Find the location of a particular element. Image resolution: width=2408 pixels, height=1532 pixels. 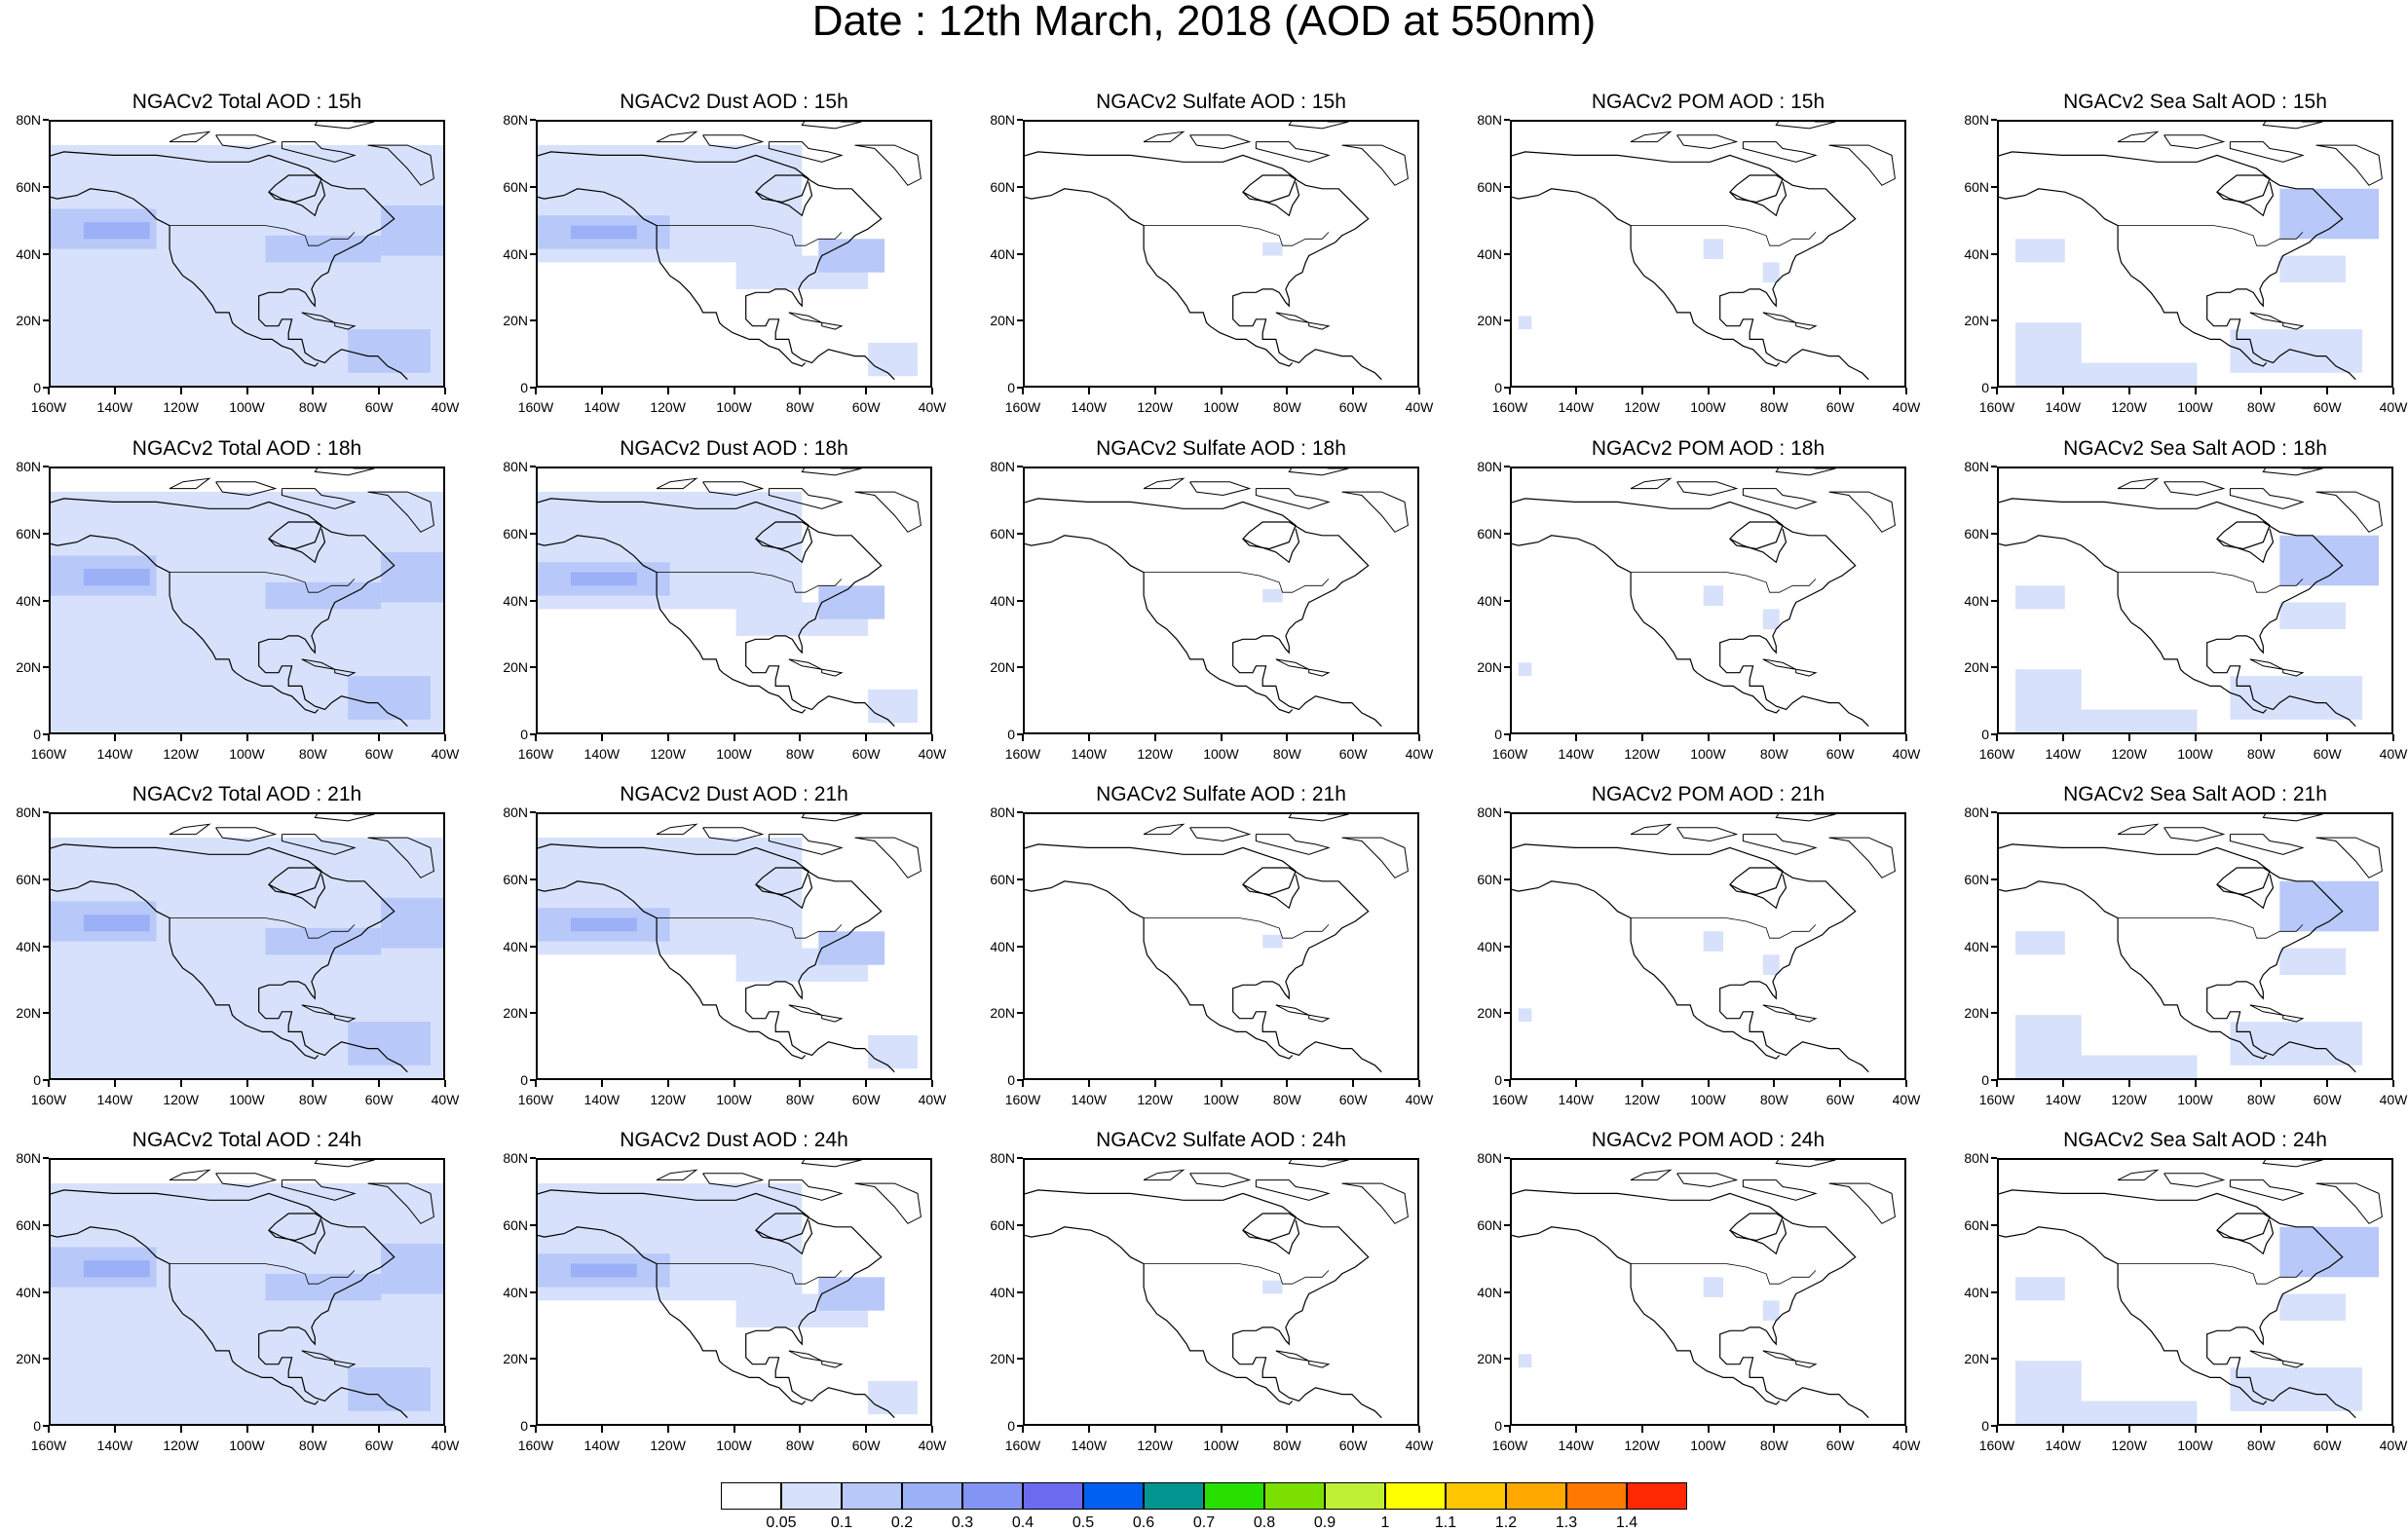

colorbar-label: 0.8 is located at coordinates (1264, 1523).